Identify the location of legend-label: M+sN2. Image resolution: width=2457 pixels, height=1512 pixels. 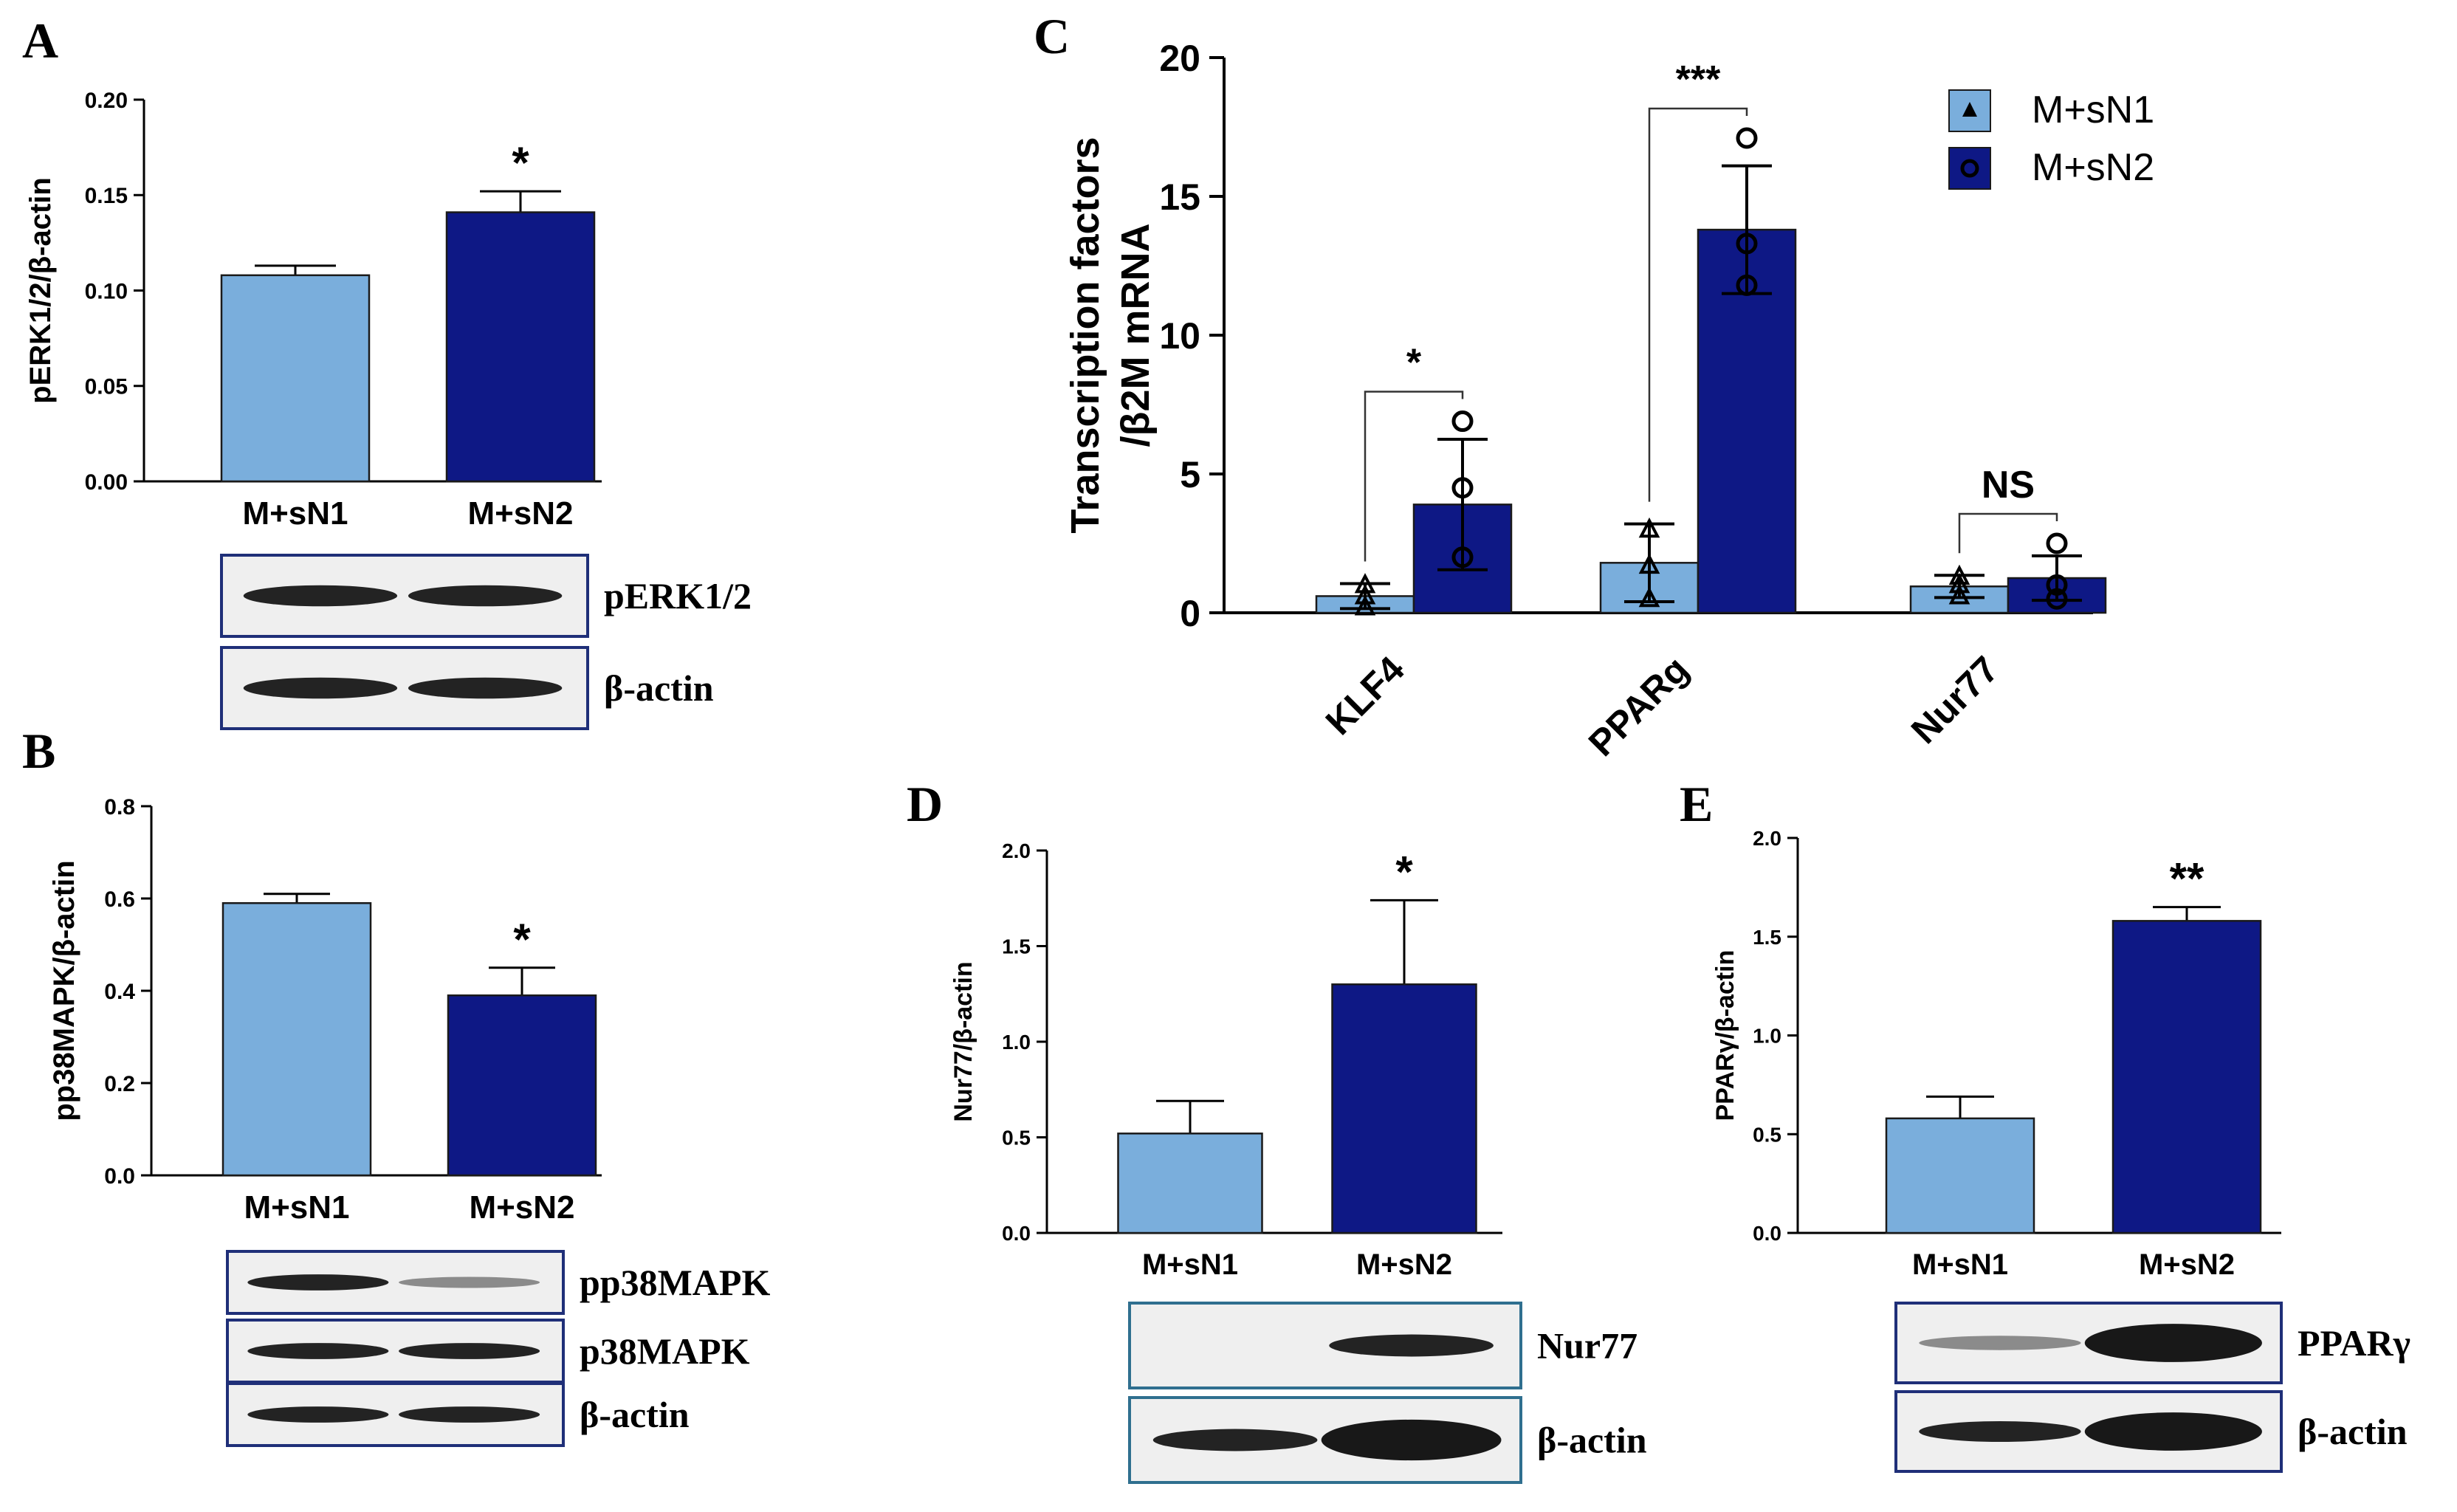
(2093, 167).